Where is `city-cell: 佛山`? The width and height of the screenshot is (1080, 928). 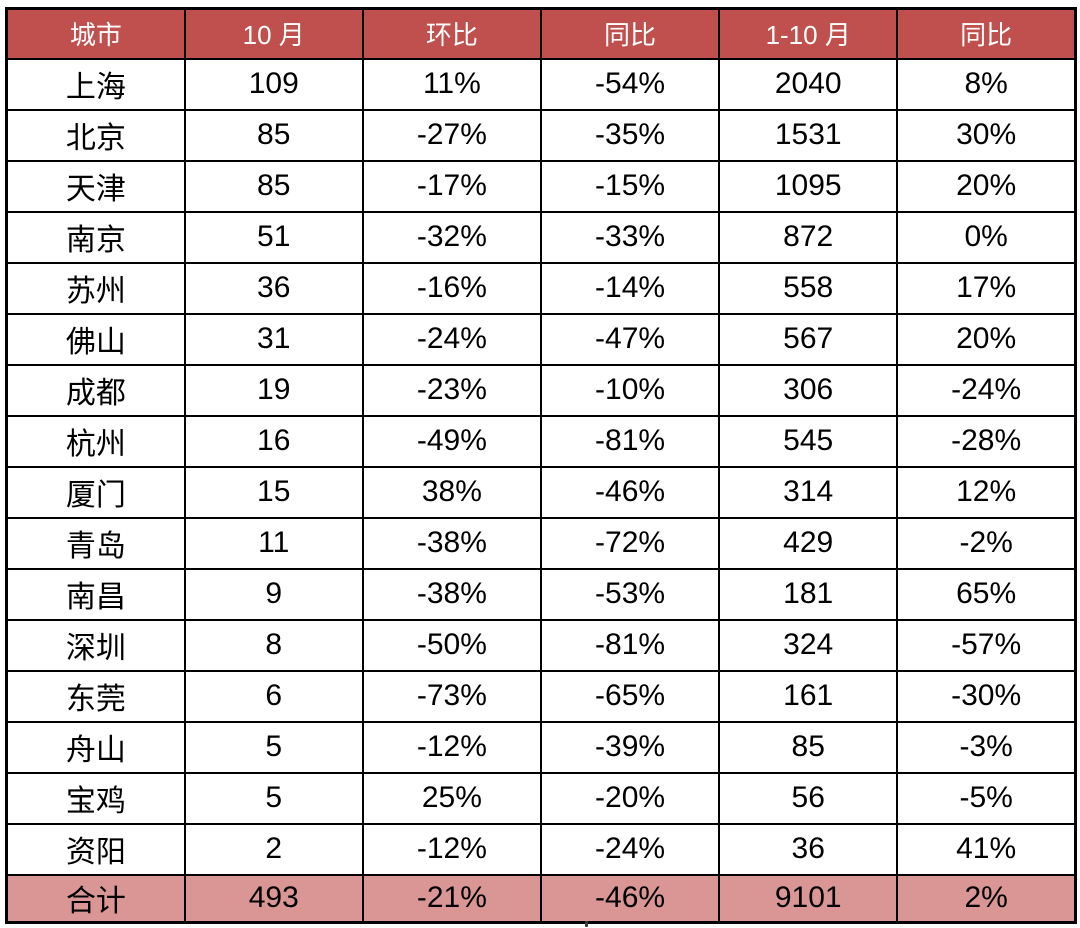
city-cell: 佛山 is located at coordinates (95, 339).